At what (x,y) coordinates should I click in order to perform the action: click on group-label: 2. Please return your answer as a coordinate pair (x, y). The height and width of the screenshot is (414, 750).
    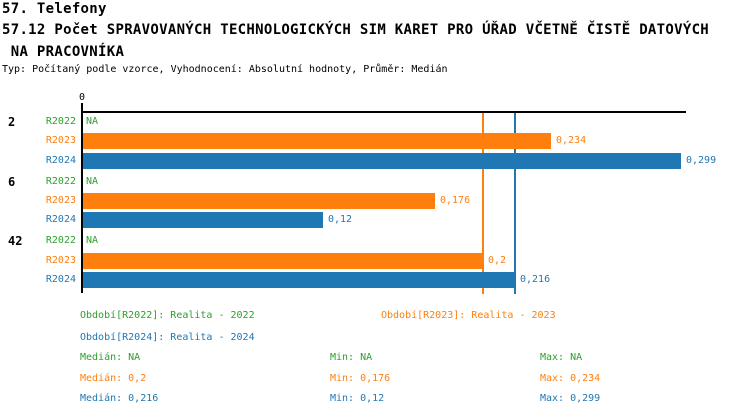
    Looking at the image, I should click on (12, 122).